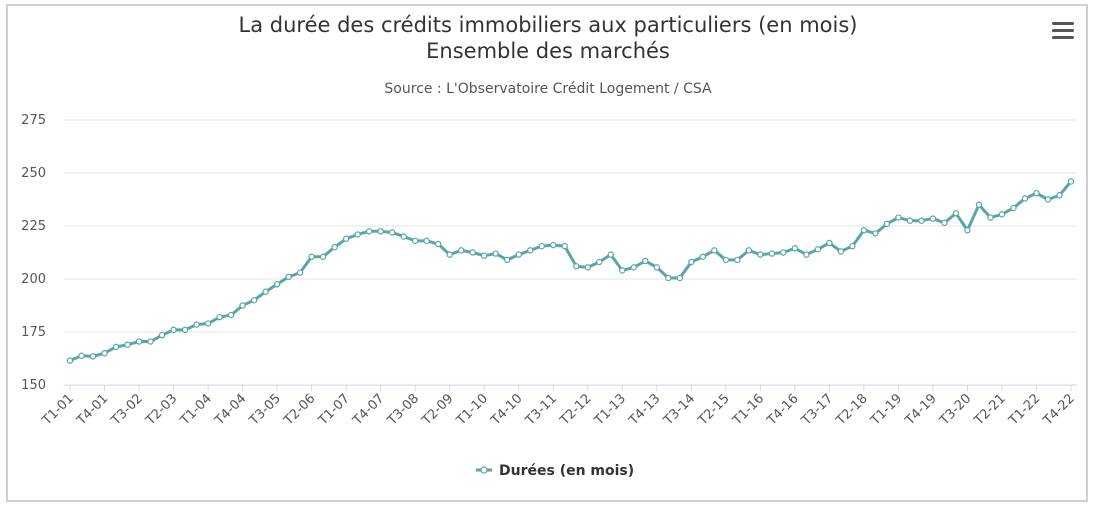 The height and width of the screenshot is (510, 1096). What do you see at coordinates (484, 470) in the screenshot?
I see `legend-swatch-marker` at bounding box center [484, 470].